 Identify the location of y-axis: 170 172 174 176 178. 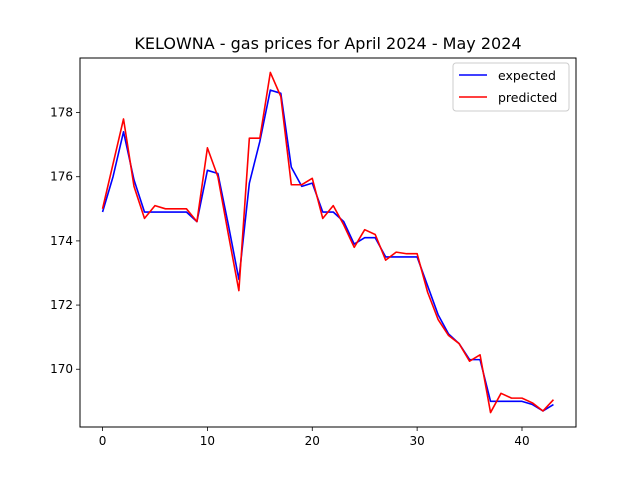
(65, 241).